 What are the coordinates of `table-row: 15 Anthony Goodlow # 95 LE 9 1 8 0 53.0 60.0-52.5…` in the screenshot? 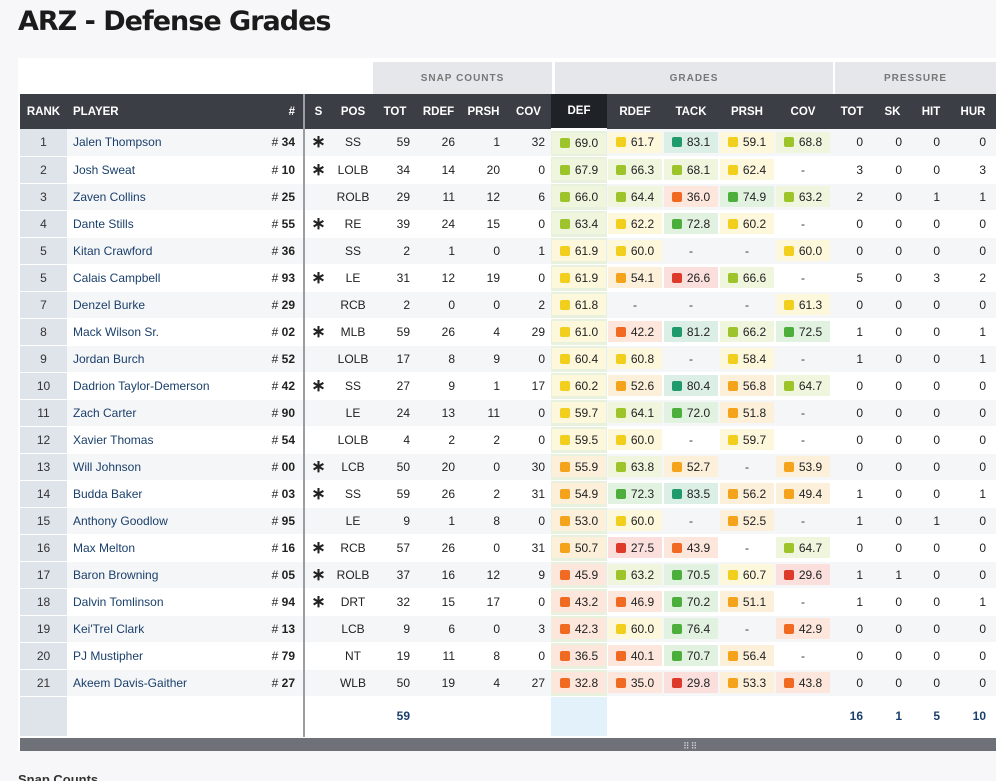 It's located at (508, 521).